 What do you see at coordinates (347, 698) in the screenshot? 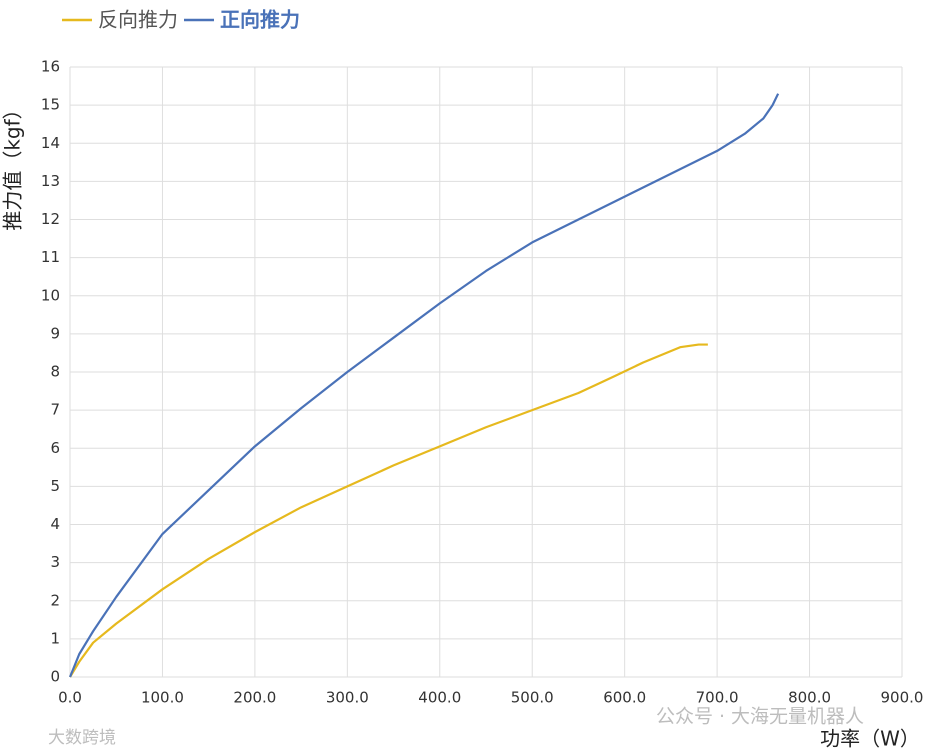
I see `x-tick-label: 300.0` at bounding box center [347, 698].